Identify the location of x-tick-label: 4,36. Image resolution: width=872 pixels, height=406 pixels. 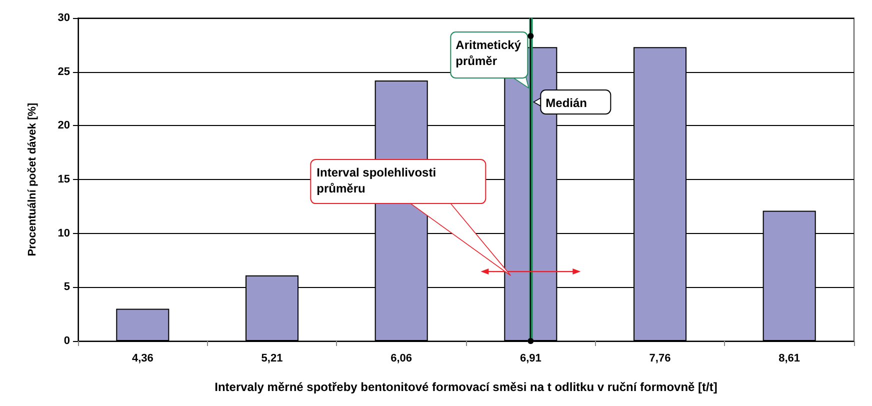
(143, 358).